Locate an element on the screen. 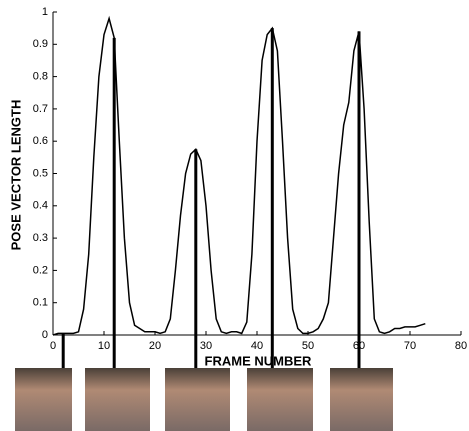 This screenshot has width=469, height=431. y-tick-label: 0.6 is located at coordinates (40, 141).